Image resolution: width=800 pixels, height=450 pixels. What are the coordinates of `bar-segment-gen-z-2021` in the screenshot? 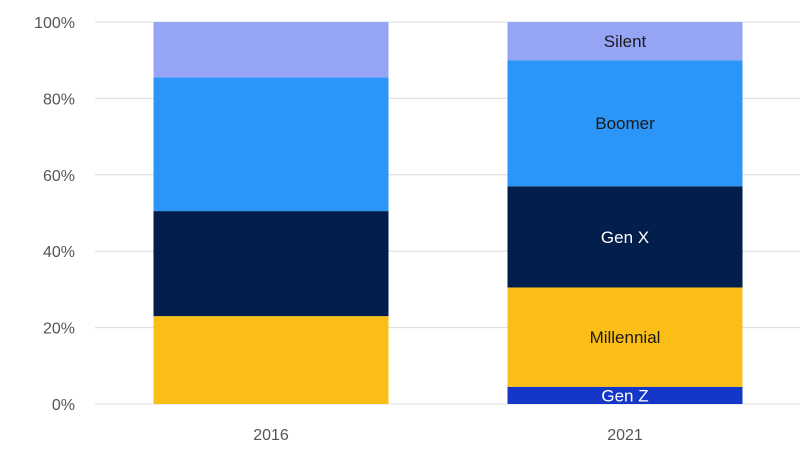 It's located at (625, 395).